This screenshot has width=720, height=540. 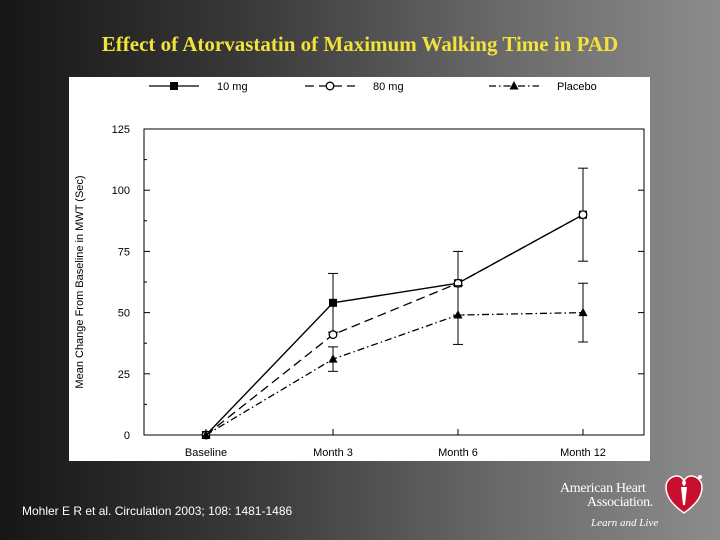 I want to click on logo-tagline: Learn and Live, so click(x=625, y=523).